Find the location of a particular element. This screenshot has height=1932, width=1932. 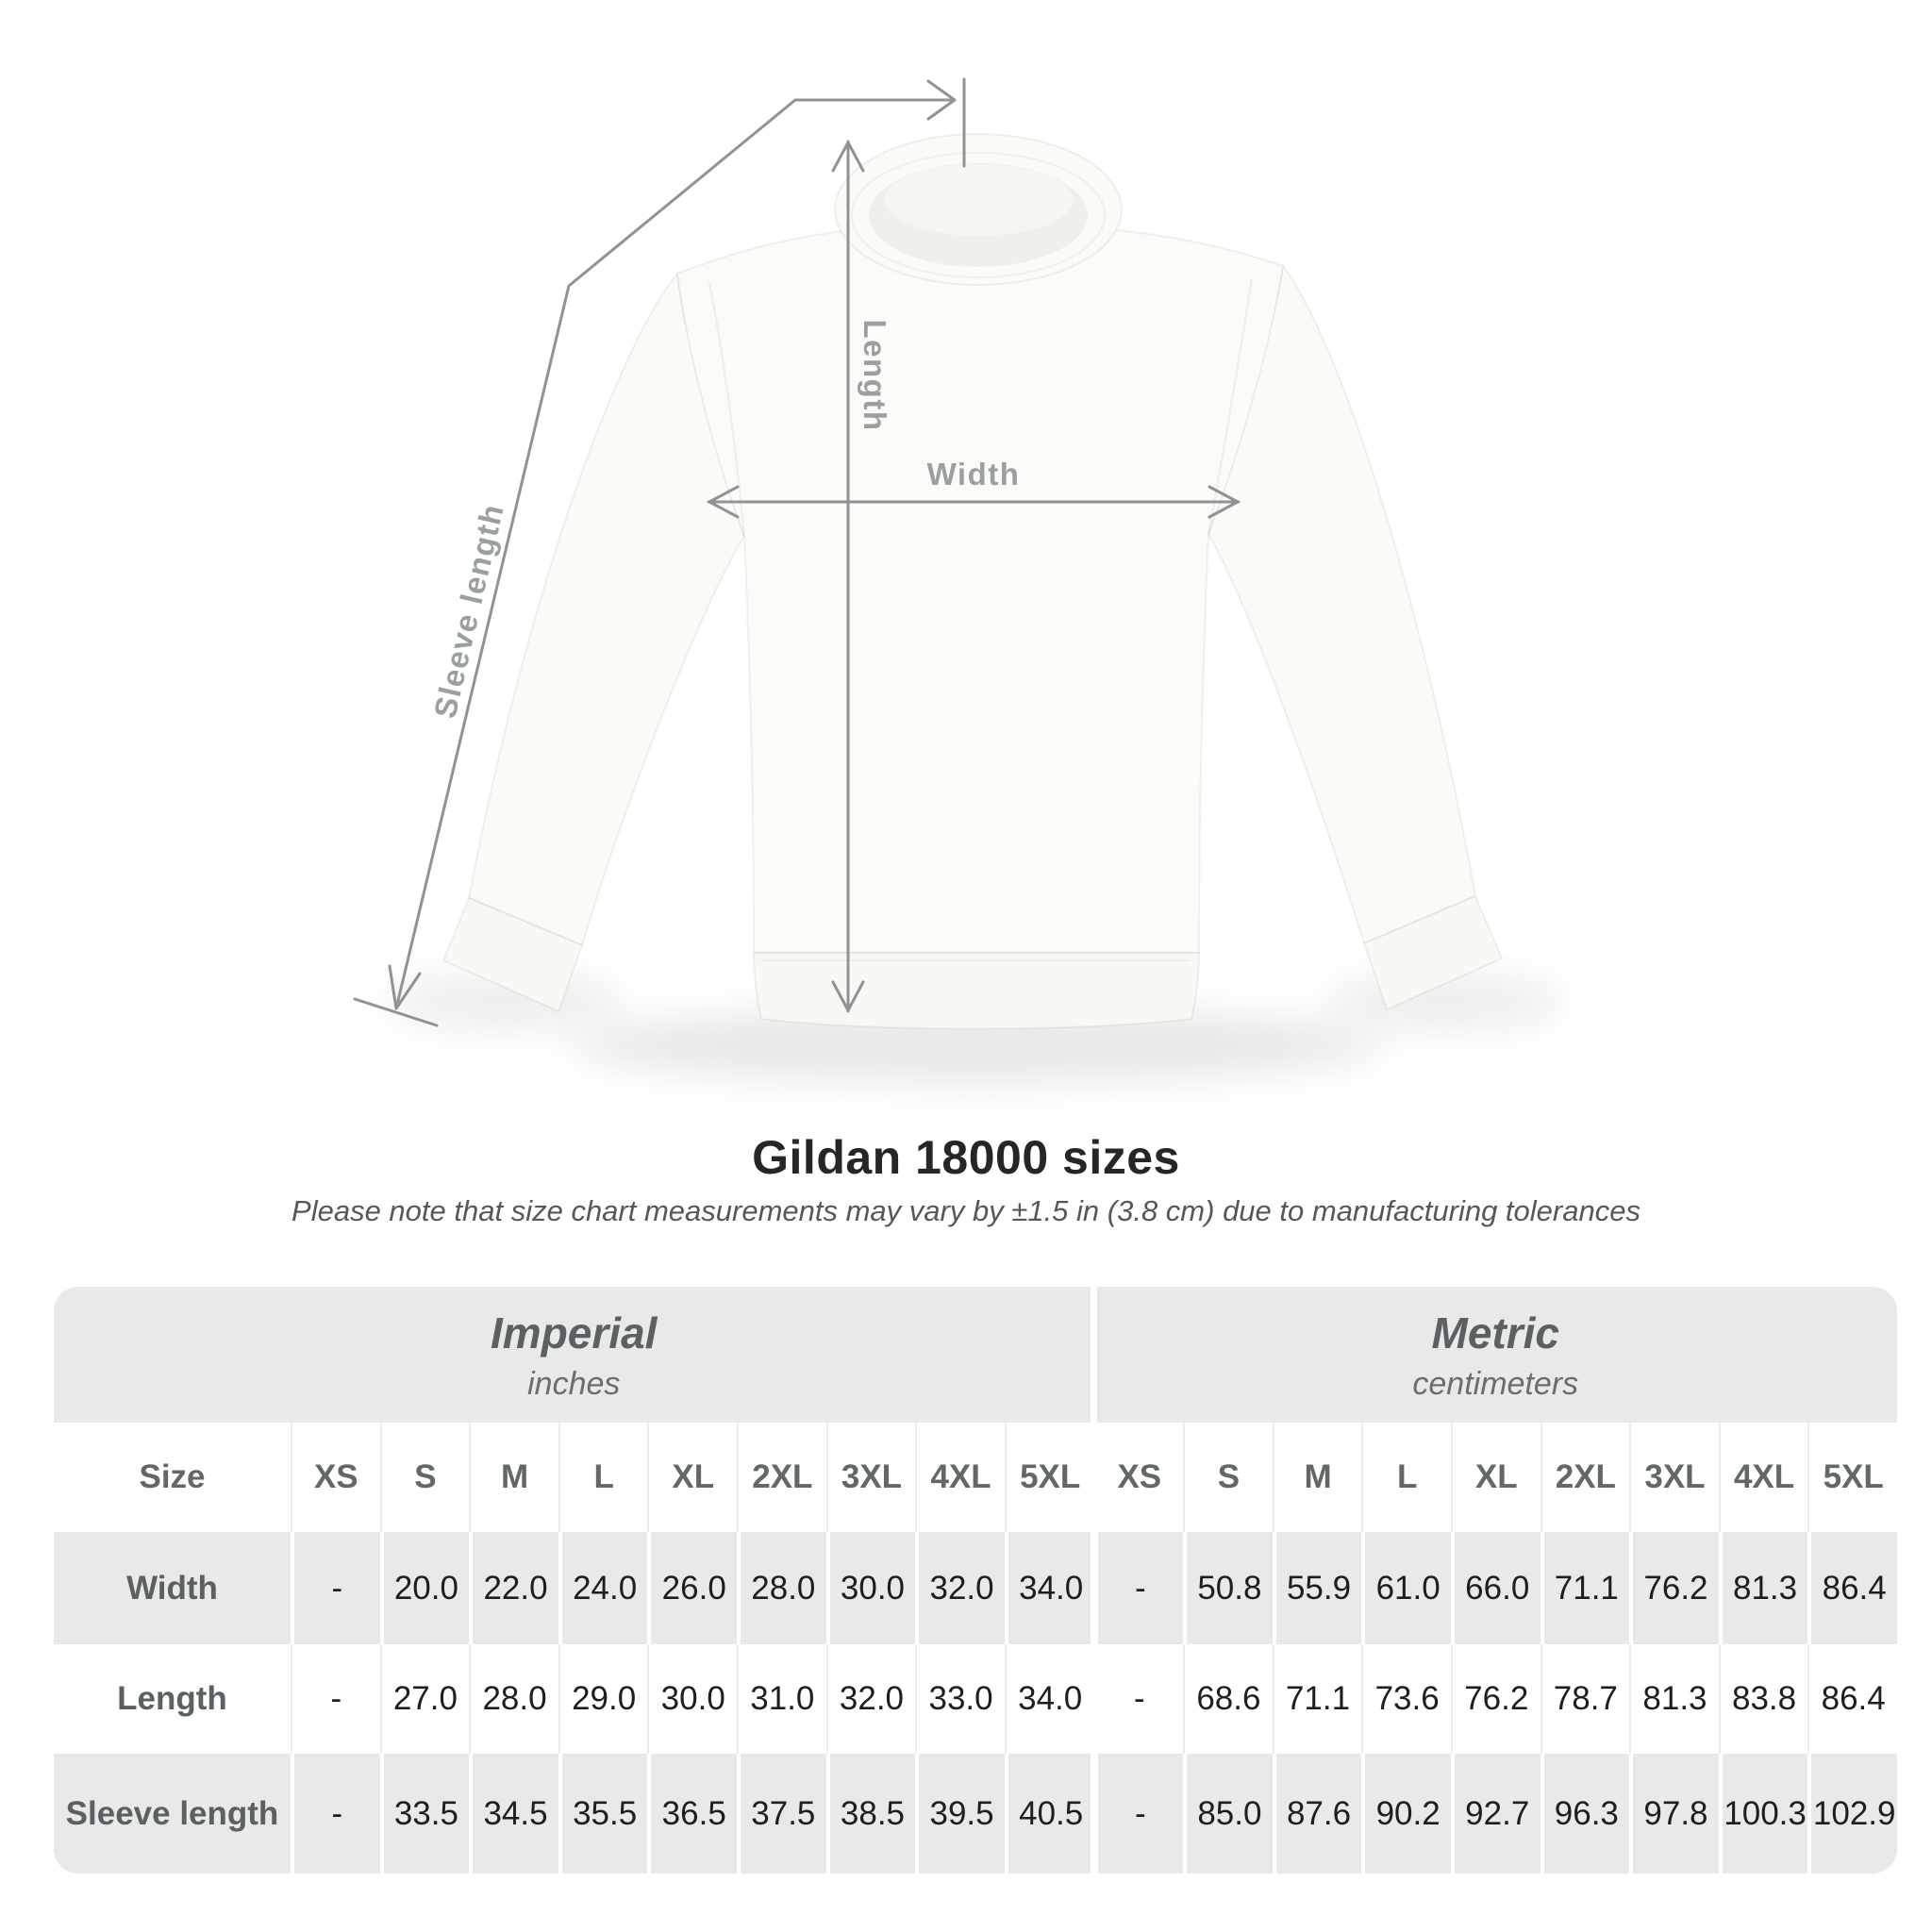

metric-section-header: Metric centimeters is located at coordinates (1495, 1355).